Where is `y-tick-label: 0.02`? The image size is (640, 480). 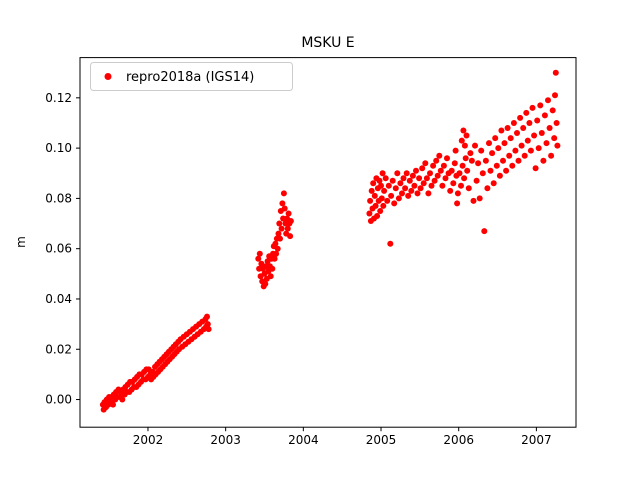 y-tick-label: 0.02 is located at coordinates (58, 349).